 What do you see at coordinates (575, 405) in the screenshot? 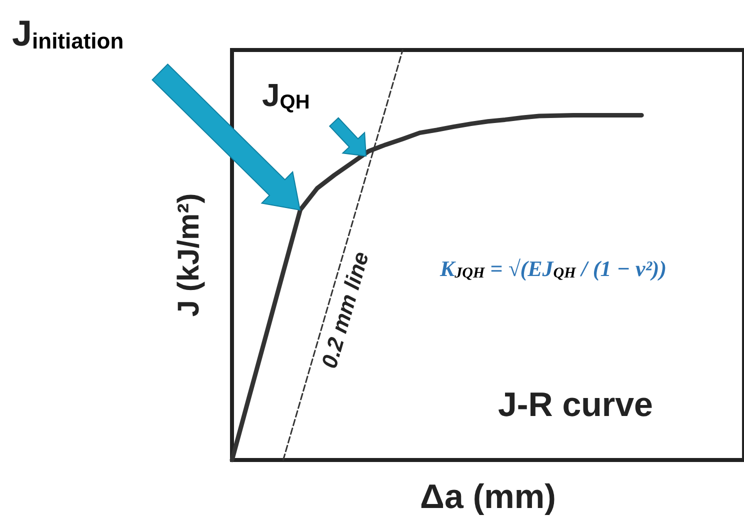
I see `annotation: J-R curve` at bounding box center [575, 405].